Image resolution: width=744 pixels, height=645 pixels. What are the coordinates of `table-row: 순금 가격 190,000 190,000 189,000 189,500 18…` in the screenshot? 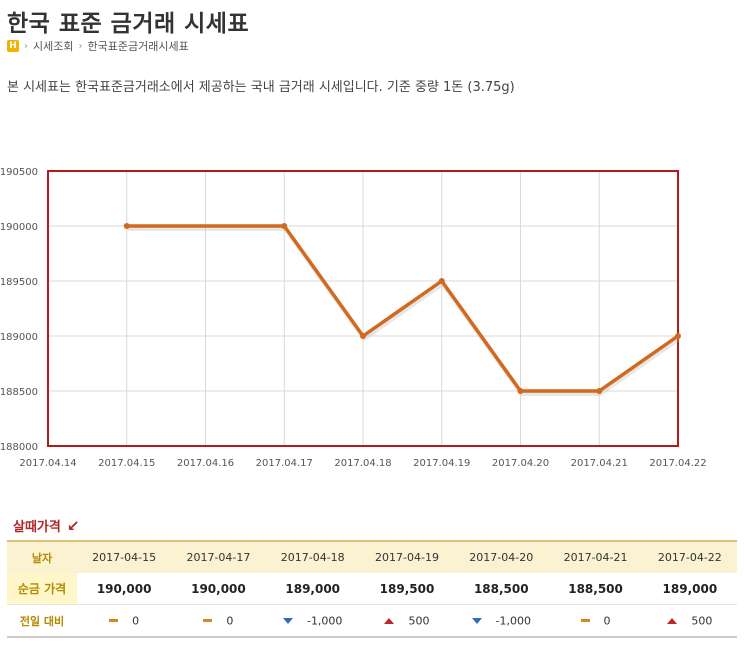 It's located at (372, 589).